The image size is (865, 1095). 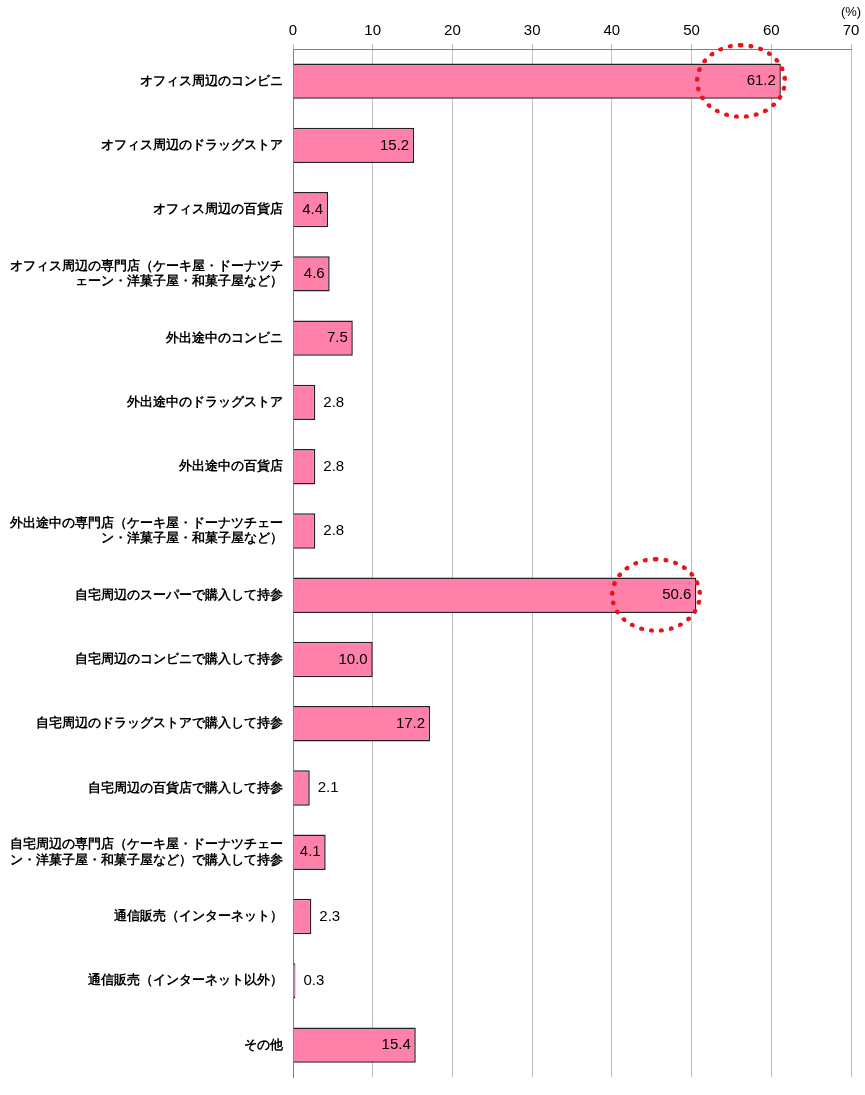 What do you see at coordinates (353, 658) in the screenshot?
I see `data-label: 10.0` at bounding box center [353, 658].